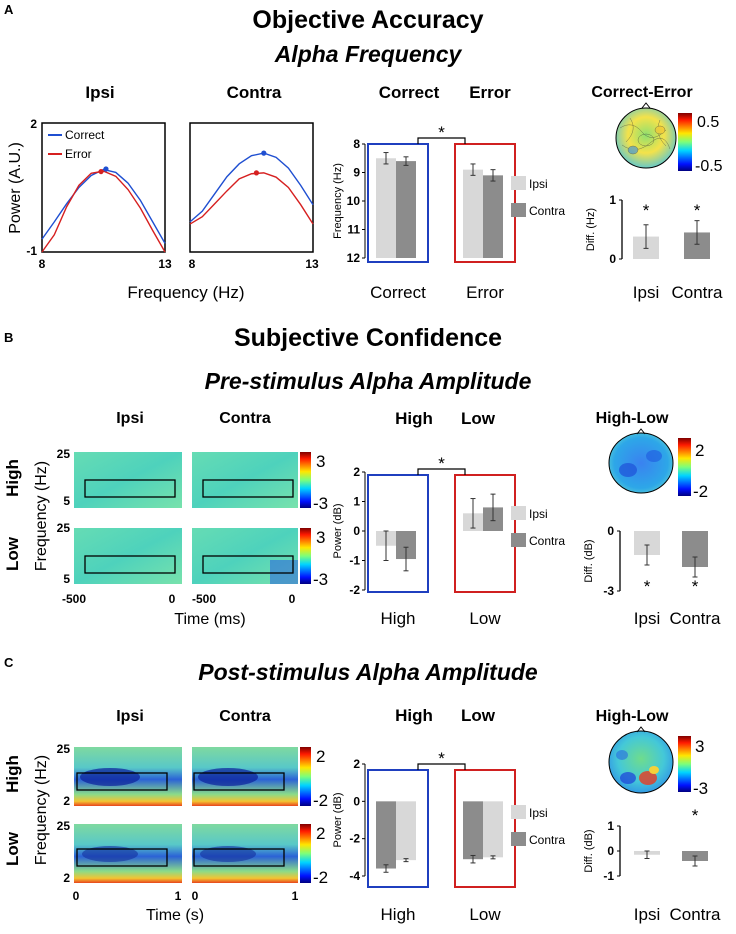  I want to click on category-label-ipsi: Ipsi, so click(647, 618).